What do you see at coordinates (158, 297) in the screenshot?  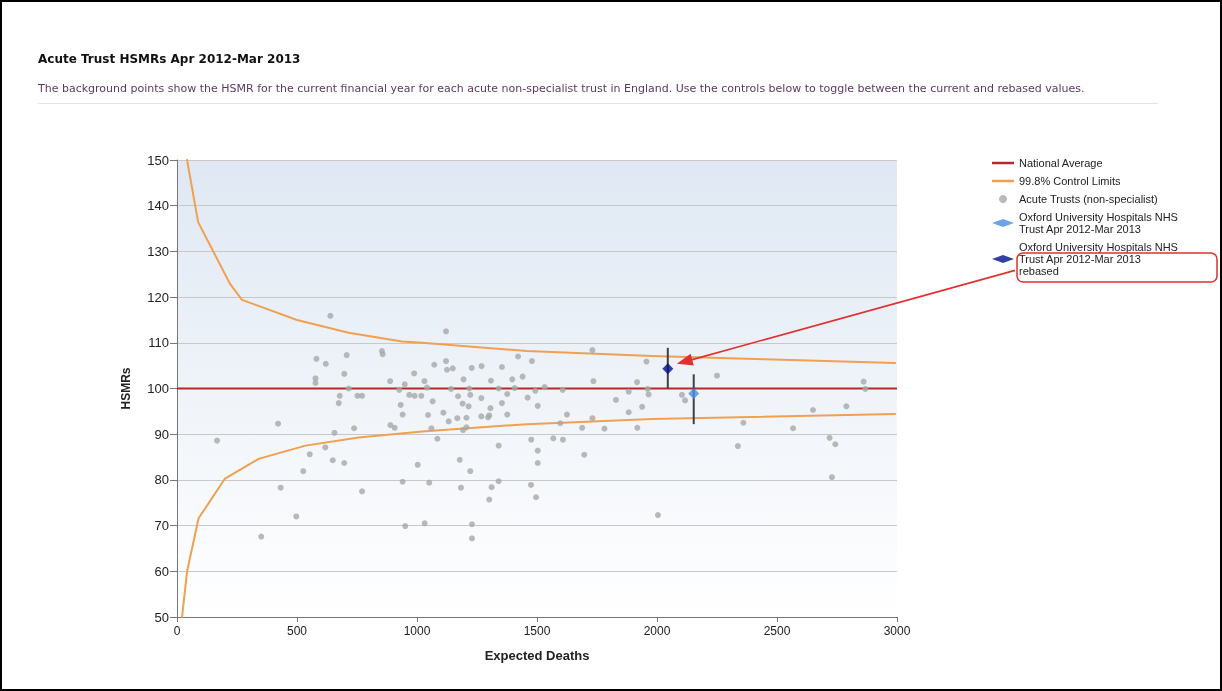 I see `y-tick-label: 120` at bounding box center [158, 297].